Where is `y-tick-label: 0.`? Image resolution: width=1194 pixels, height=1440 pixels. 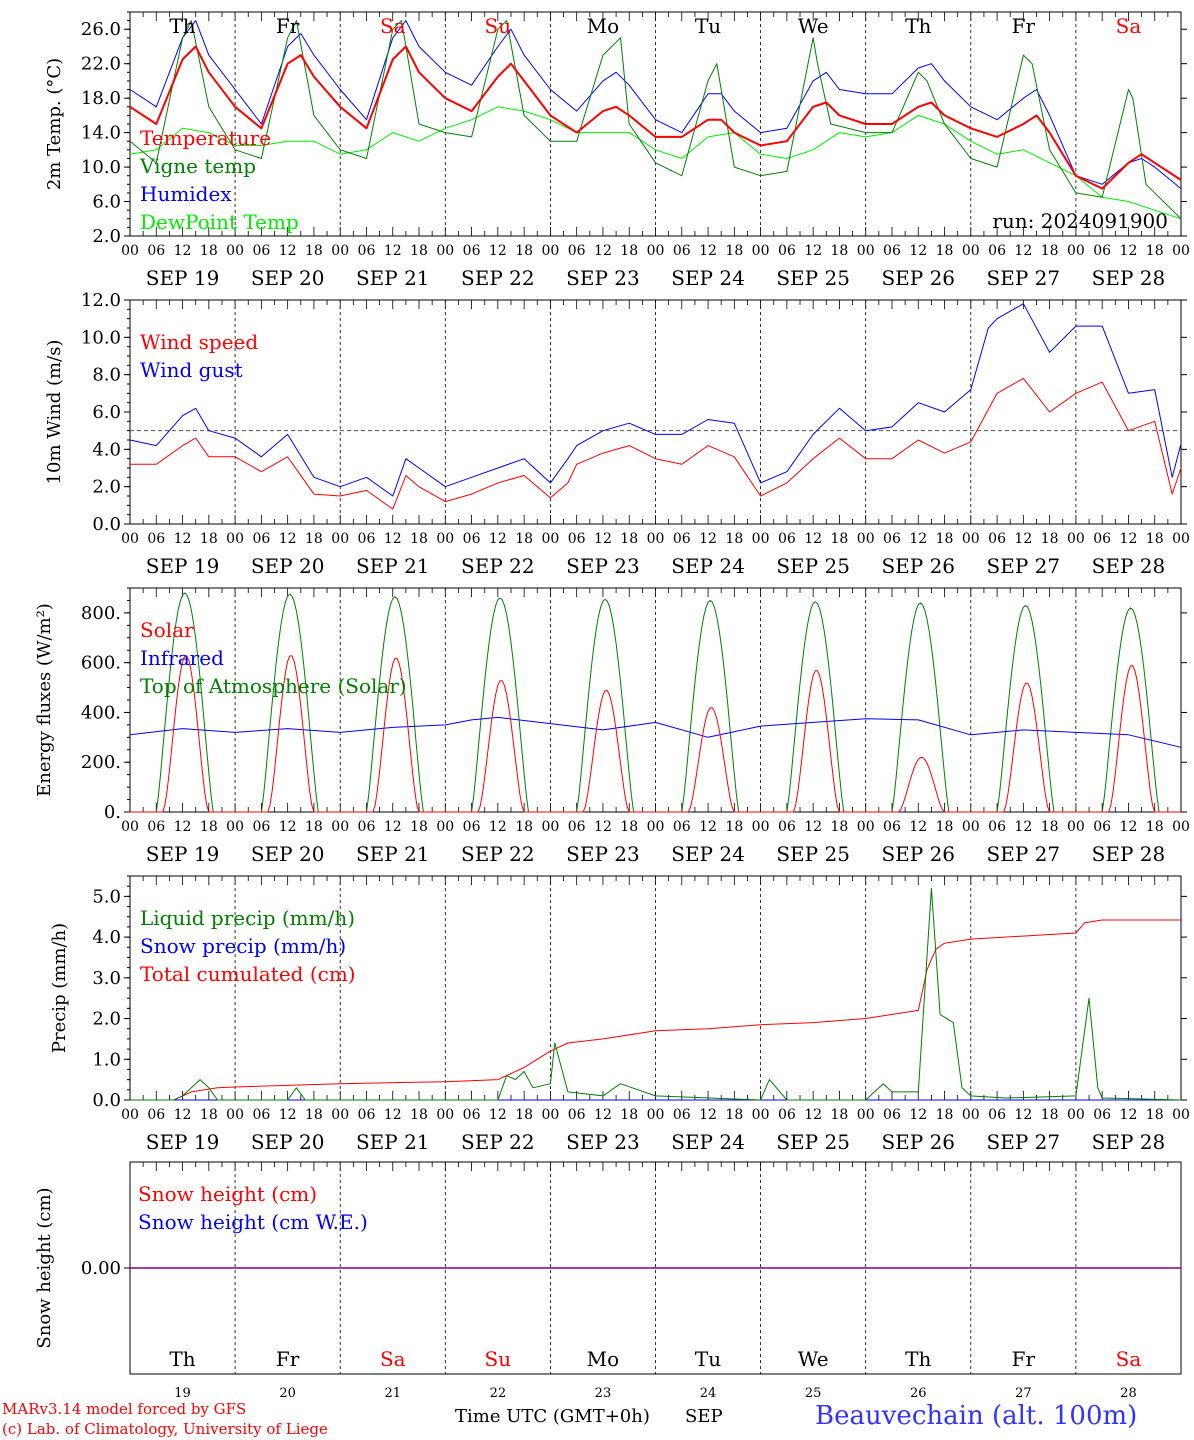 y-tick-label: 0. is located at coordinates (112, 812).